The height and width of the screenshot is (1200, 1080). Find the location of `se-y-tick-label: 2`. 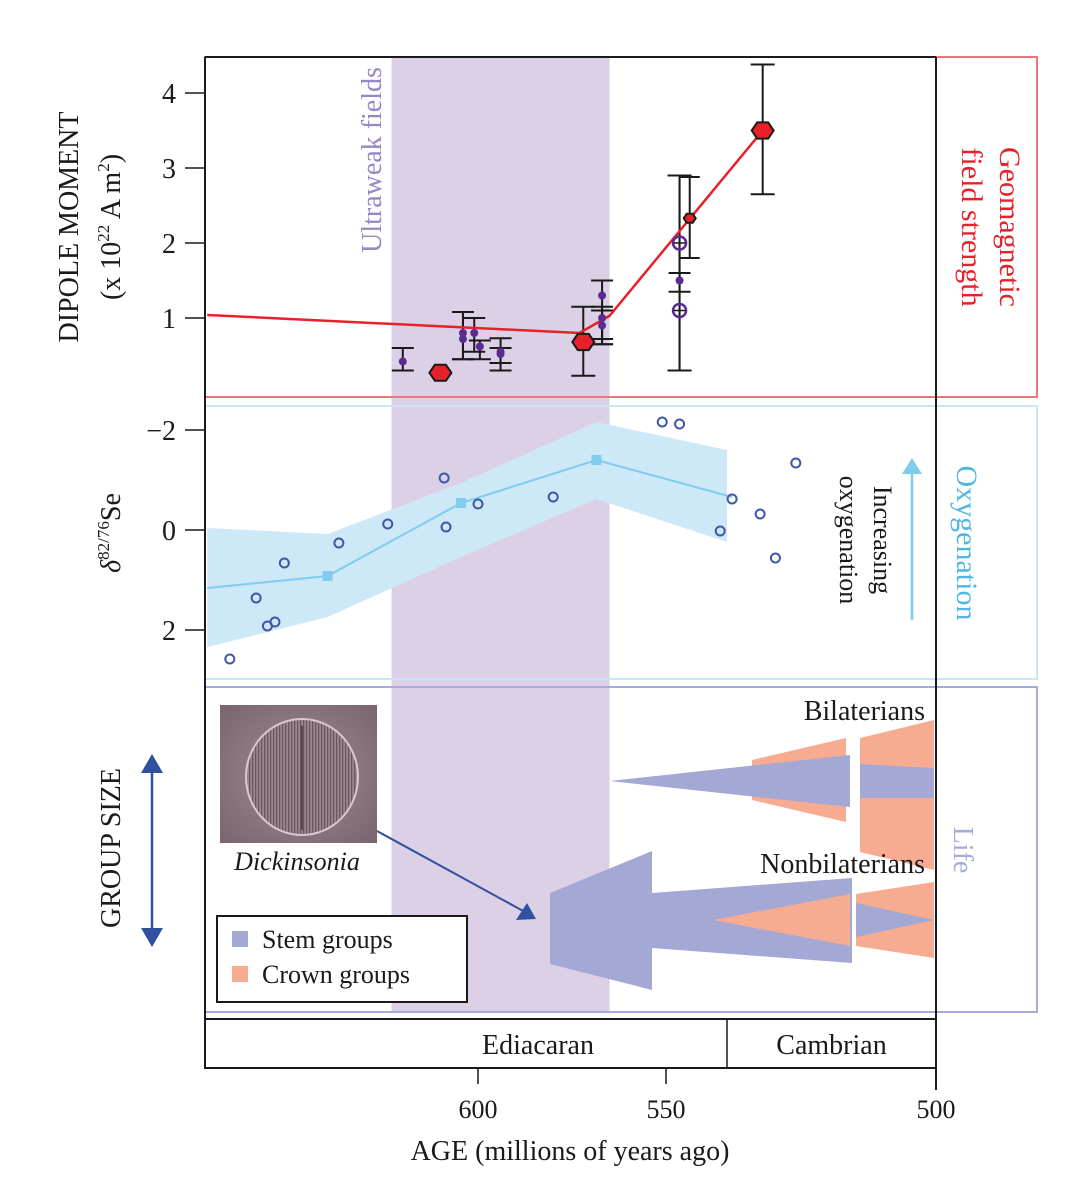

se-y-tick-label: 2 is located at coordinates (169, 631).